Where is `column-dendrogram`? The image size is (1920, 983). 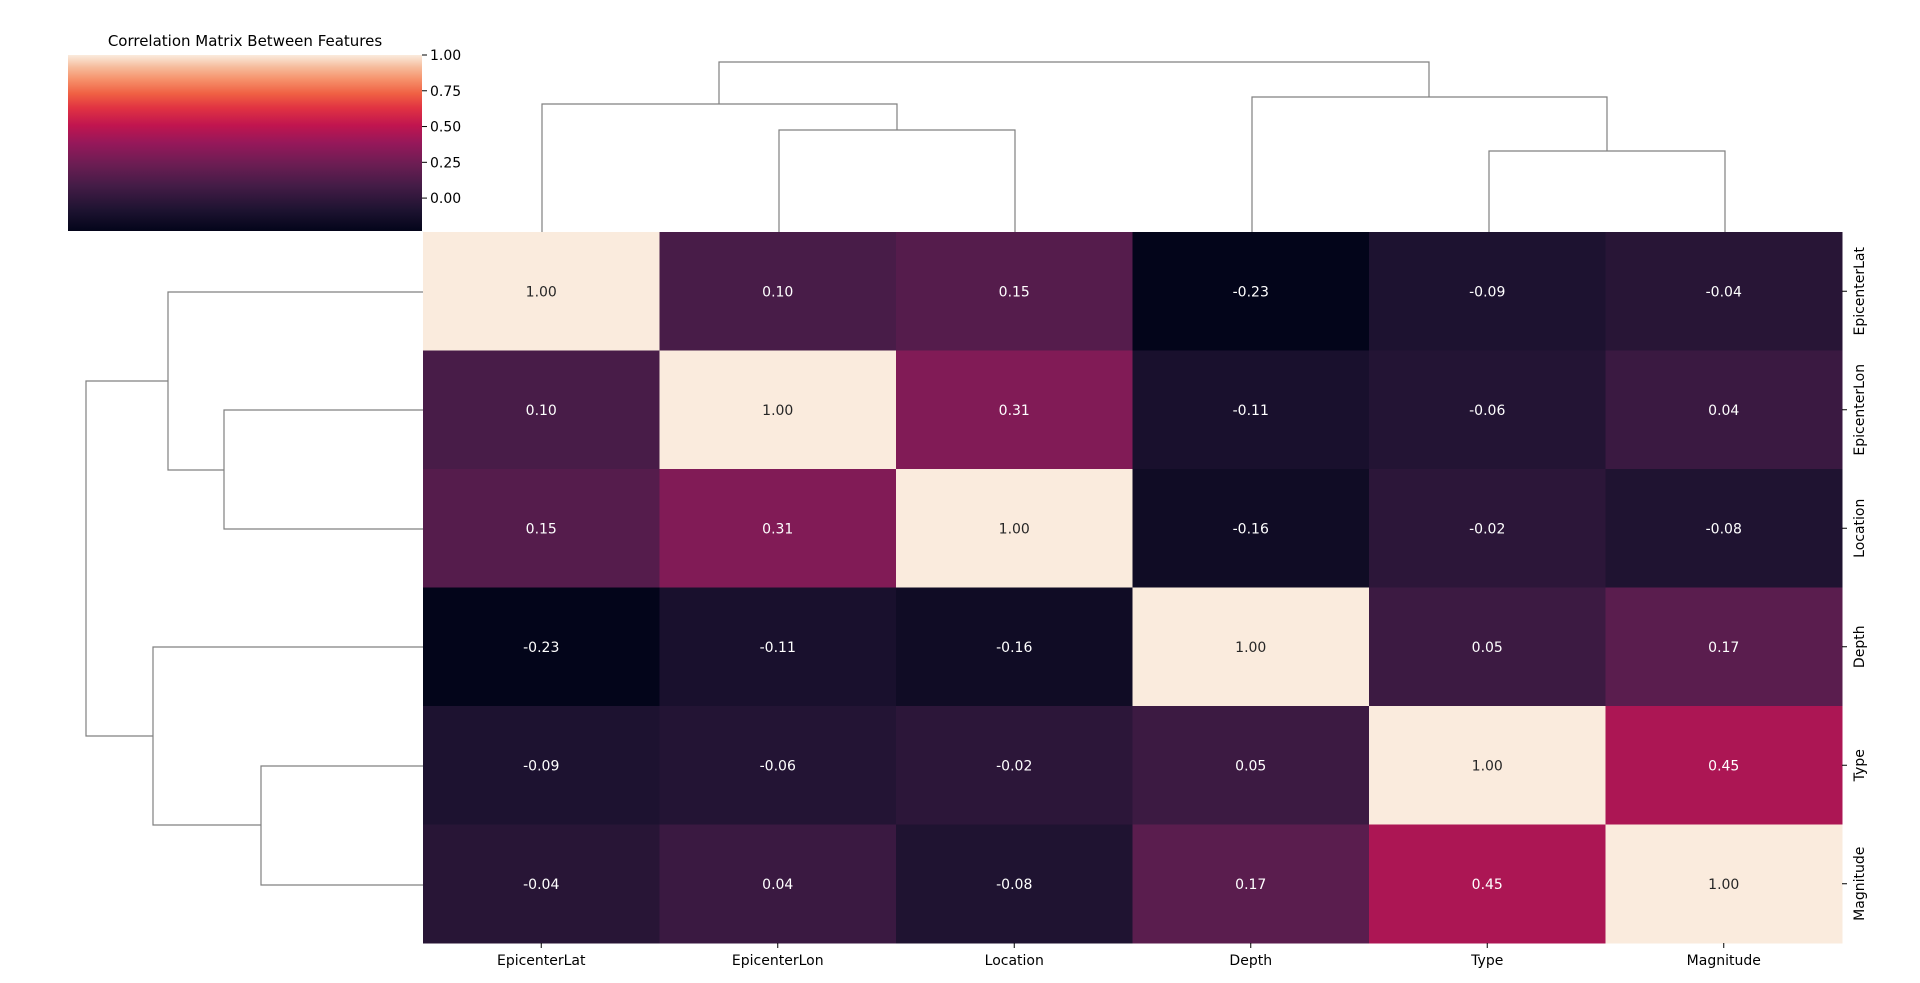 column-dendrogram is located at coordinates (1133, 146).